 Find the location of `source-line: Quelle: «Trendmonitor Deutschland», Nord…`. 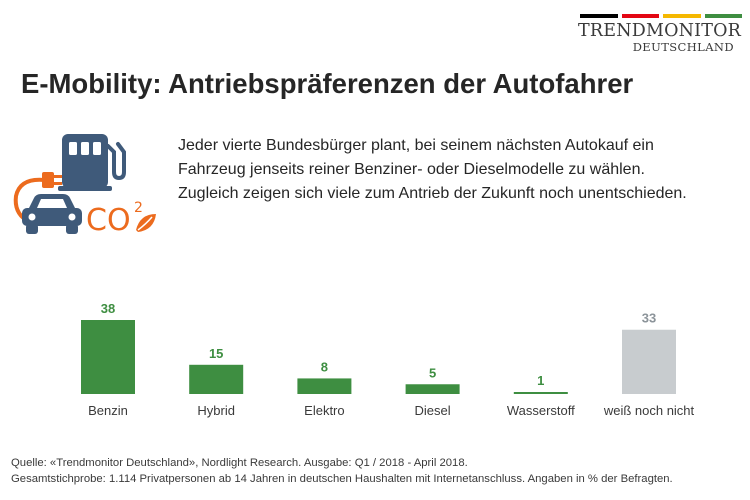

source-line: Quelle: «Trendmonitor Deutschland», Nord… is located at coordinates (239, 463).